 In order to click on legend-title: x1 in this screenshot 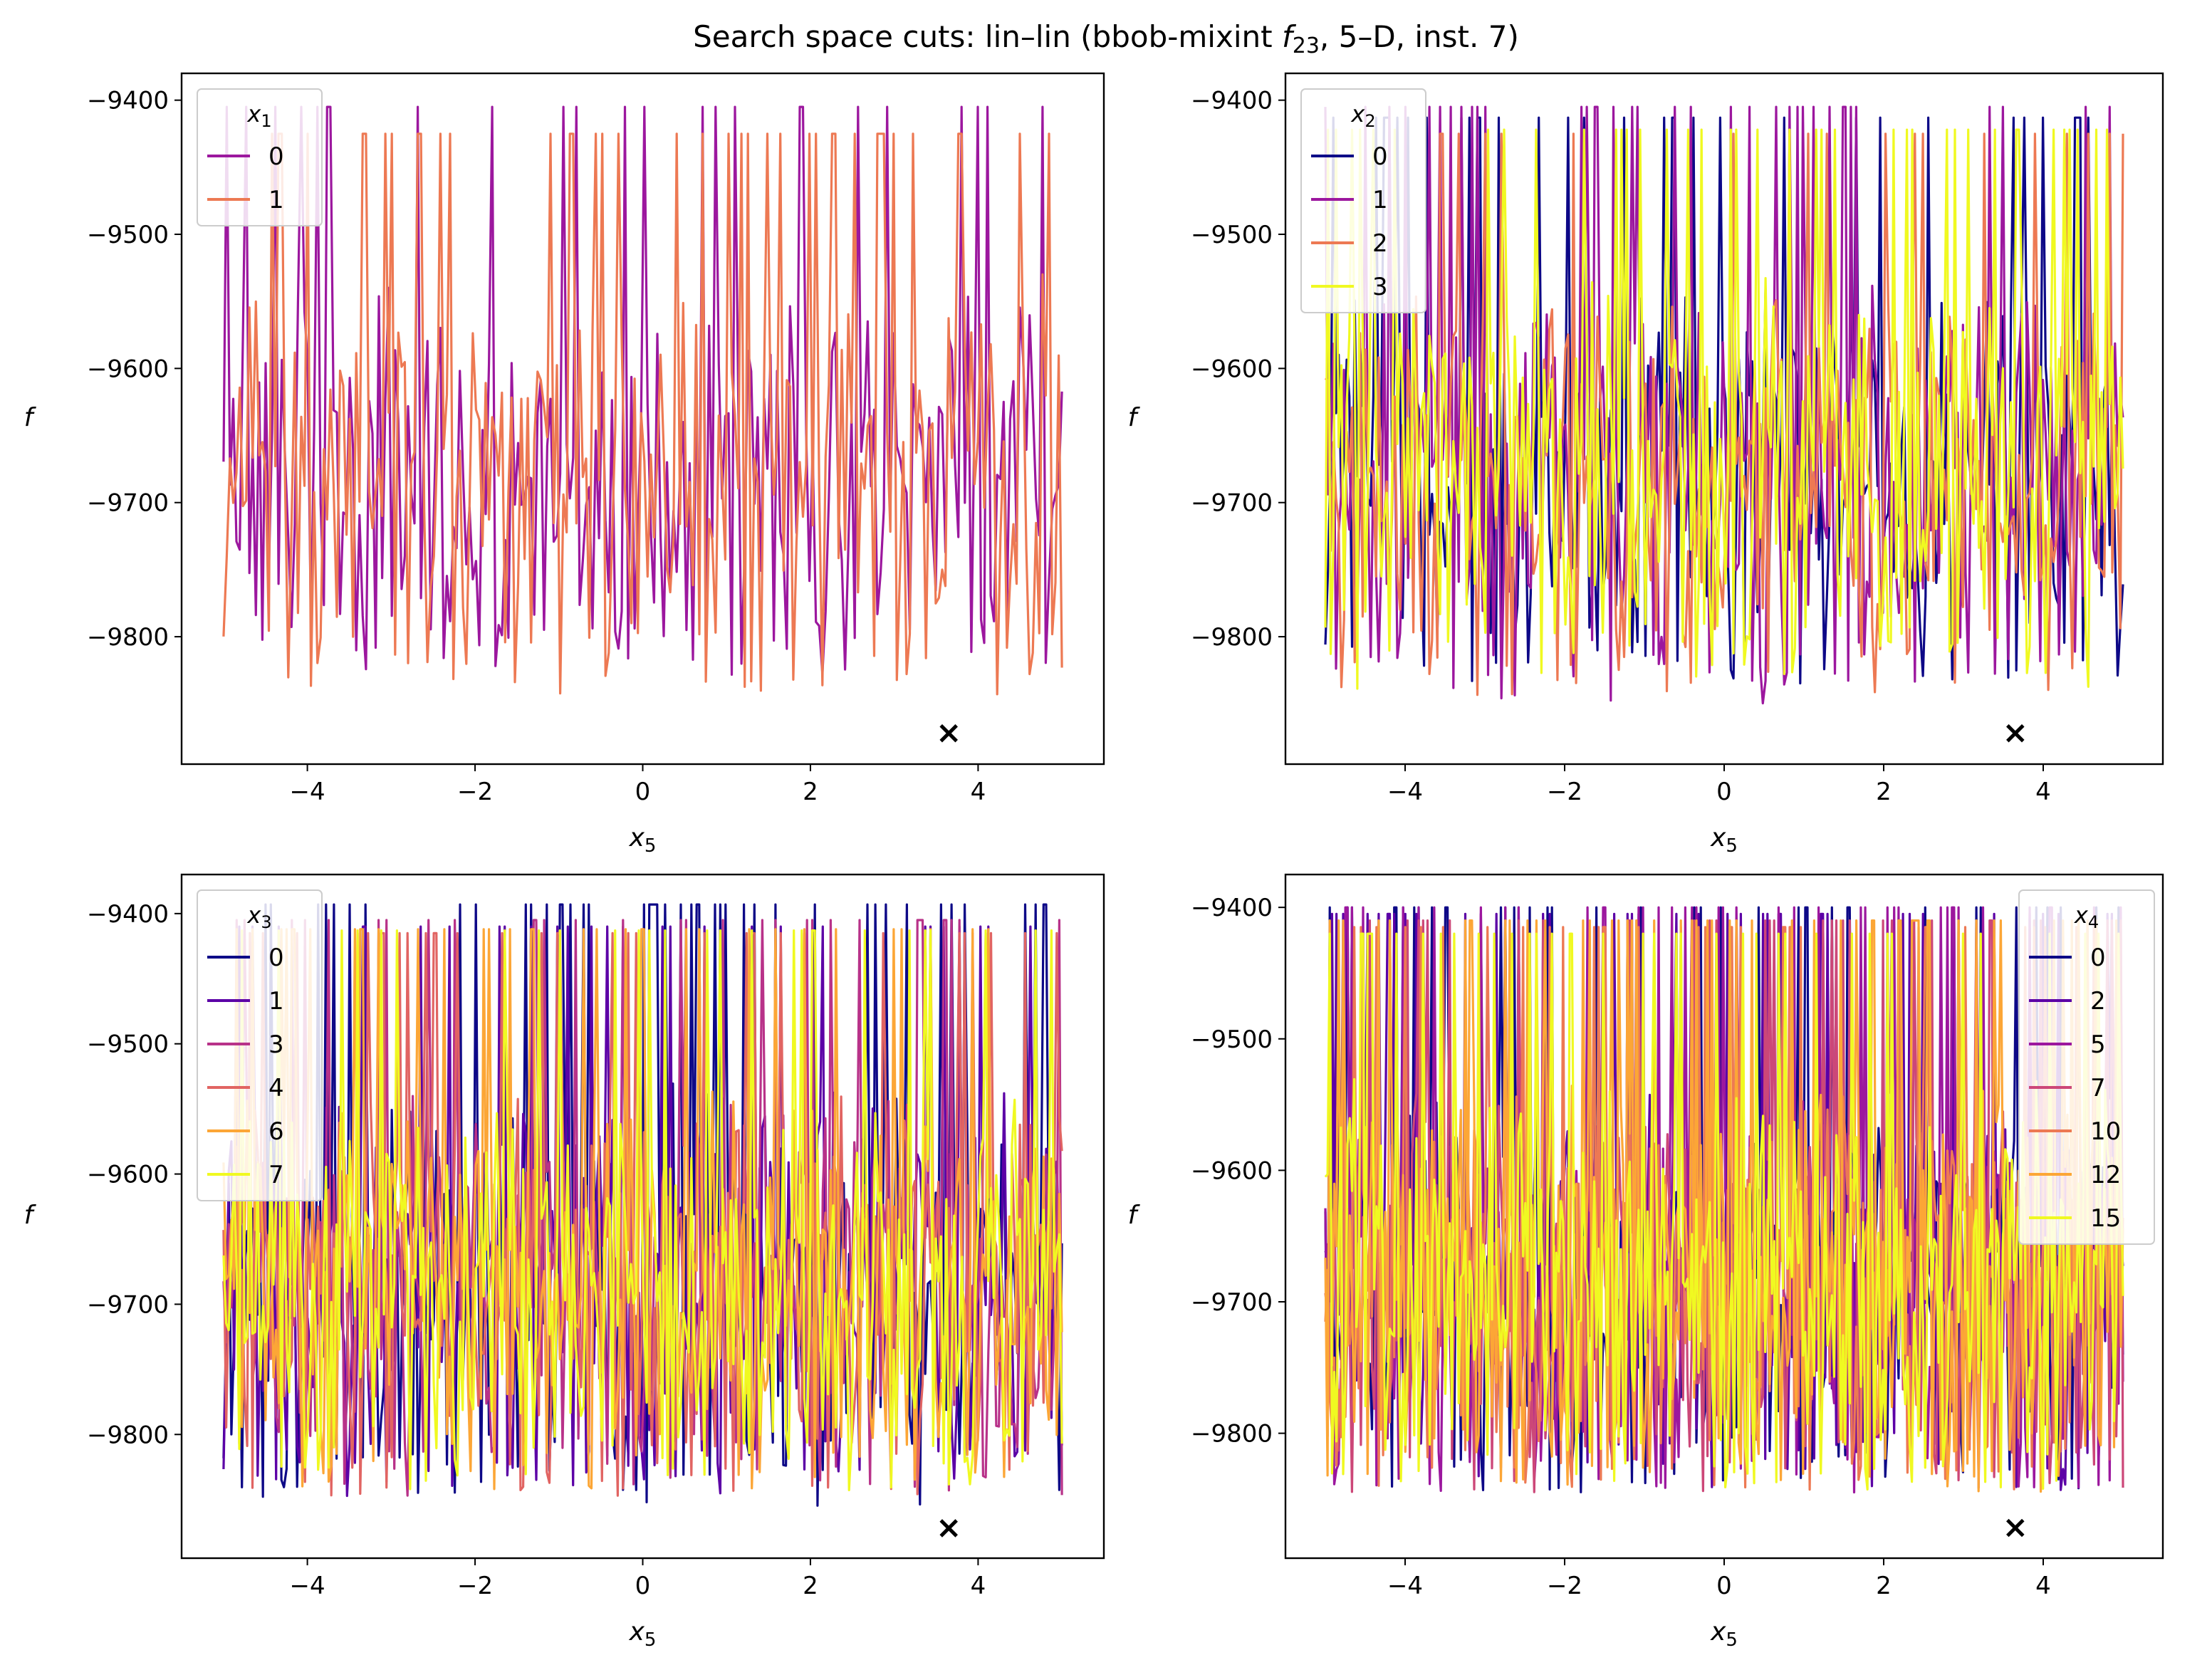, I will do `click(258, 115)`.